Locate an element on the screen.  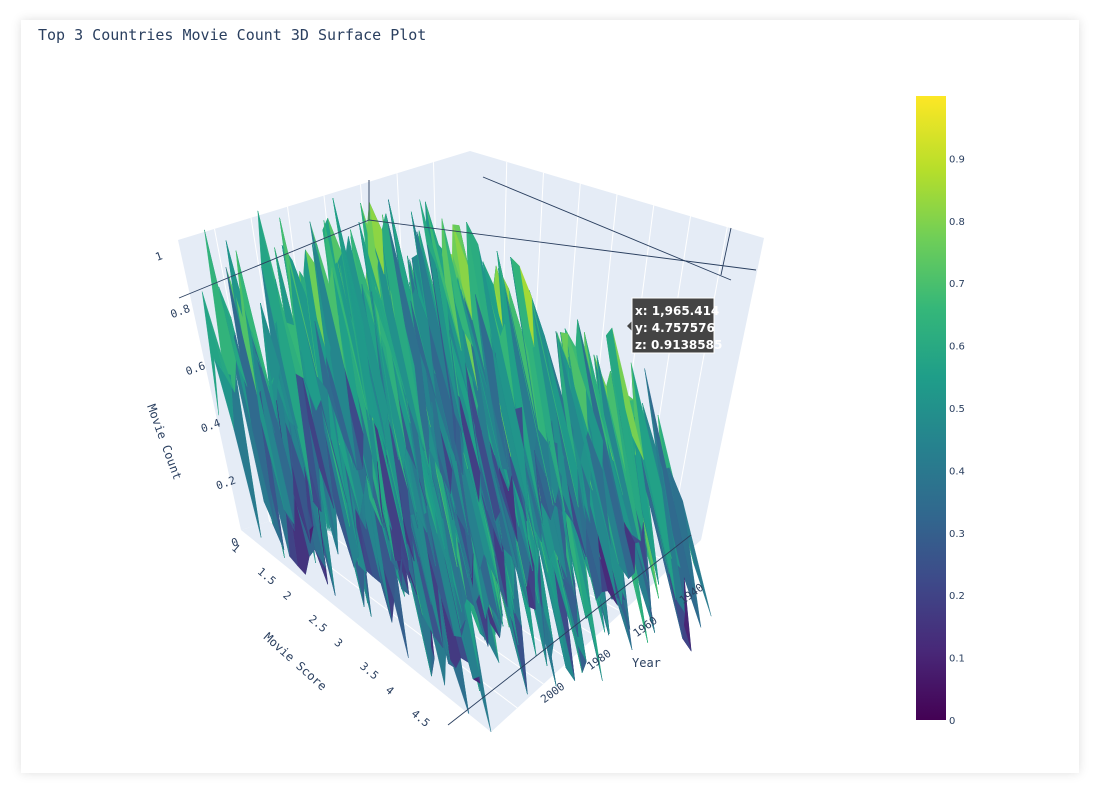
y-tick-label: 2.5 is located at coordinates (318, 623).